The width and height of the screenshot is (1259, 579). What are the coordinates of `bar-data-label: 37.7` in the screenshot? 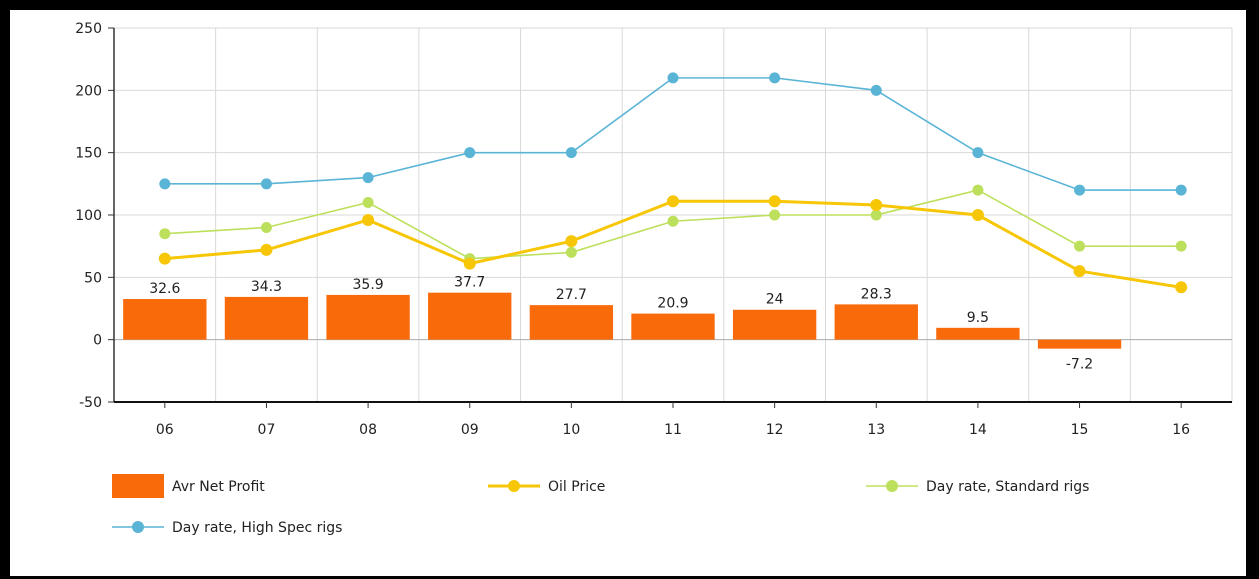 It's located at (469, 283).